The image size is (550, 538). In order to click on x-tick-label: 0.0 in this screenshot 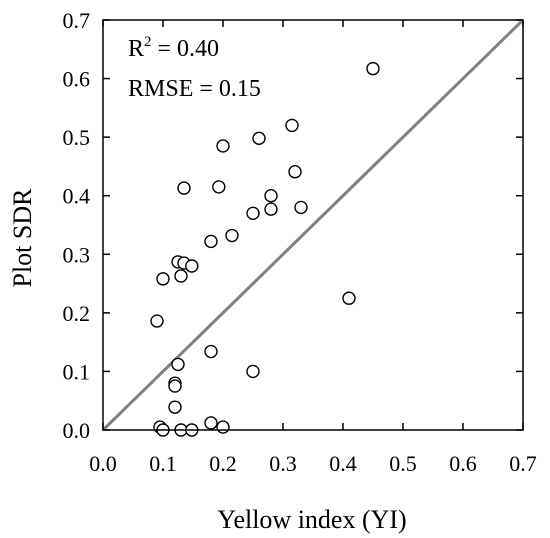, I will do `click(103, 463)`.